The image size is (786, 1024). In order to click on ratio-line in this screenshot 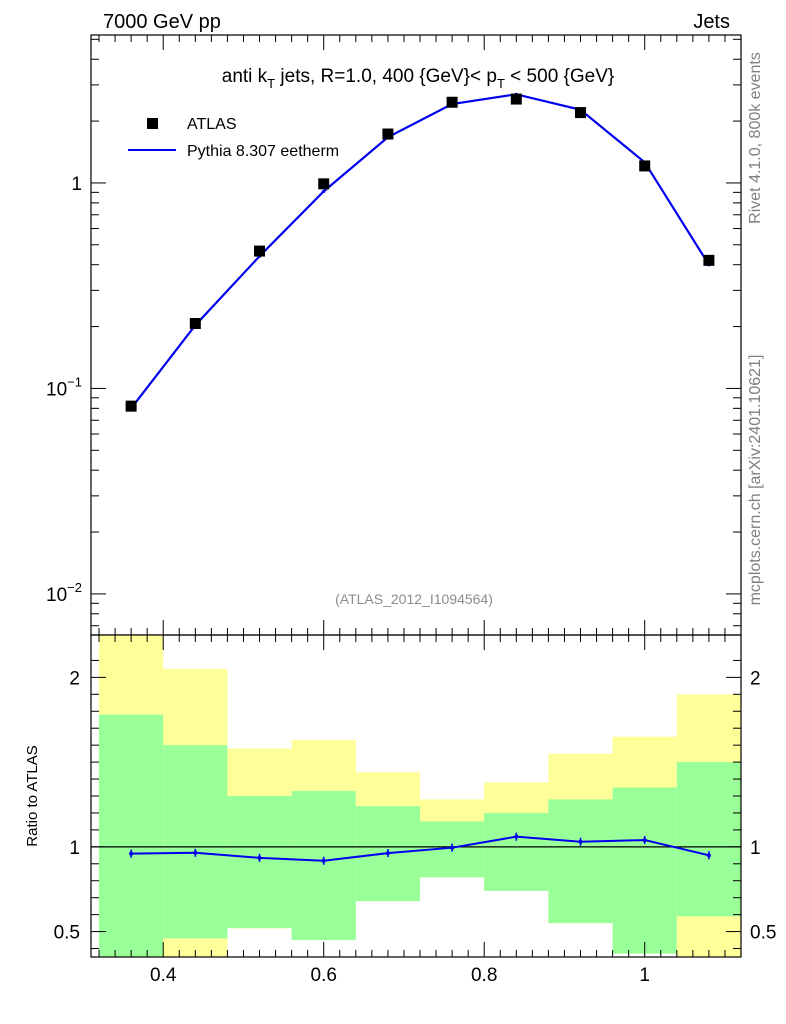, I will do `click(420, 848)`.